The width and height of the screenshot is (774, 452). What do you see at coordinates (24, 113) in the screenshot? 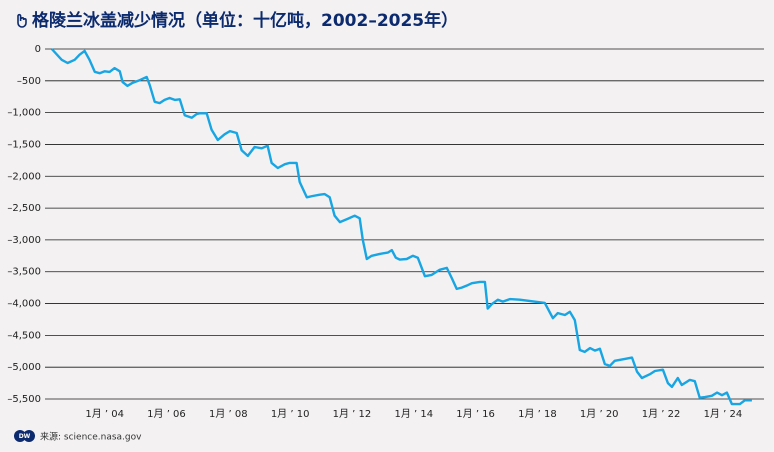
I see `y-tick-label: –1,000` at bounding box center [24, 113].